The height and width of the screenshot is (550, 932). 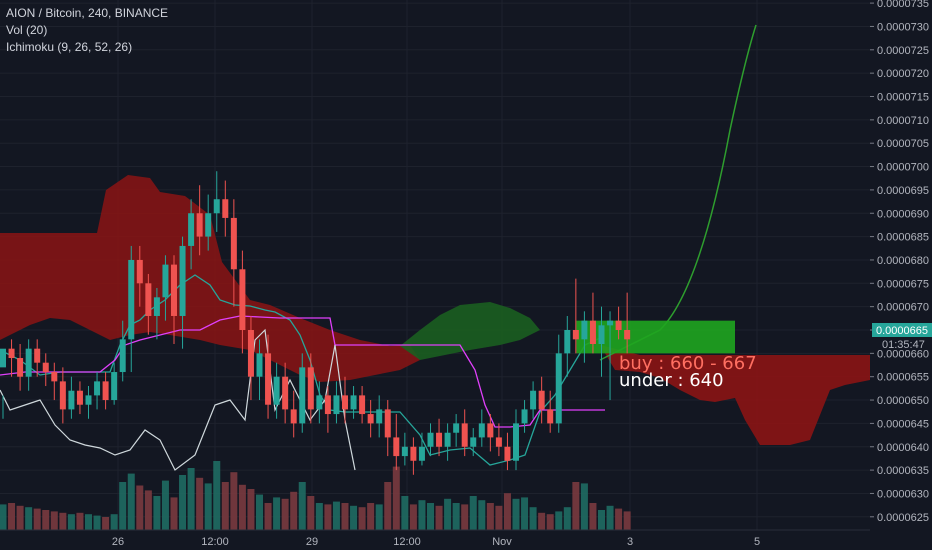 What do you see at coordinates (118, 542) in the screenshot?
I see `time-tick-label: 26` at bounding box center [118, 542].